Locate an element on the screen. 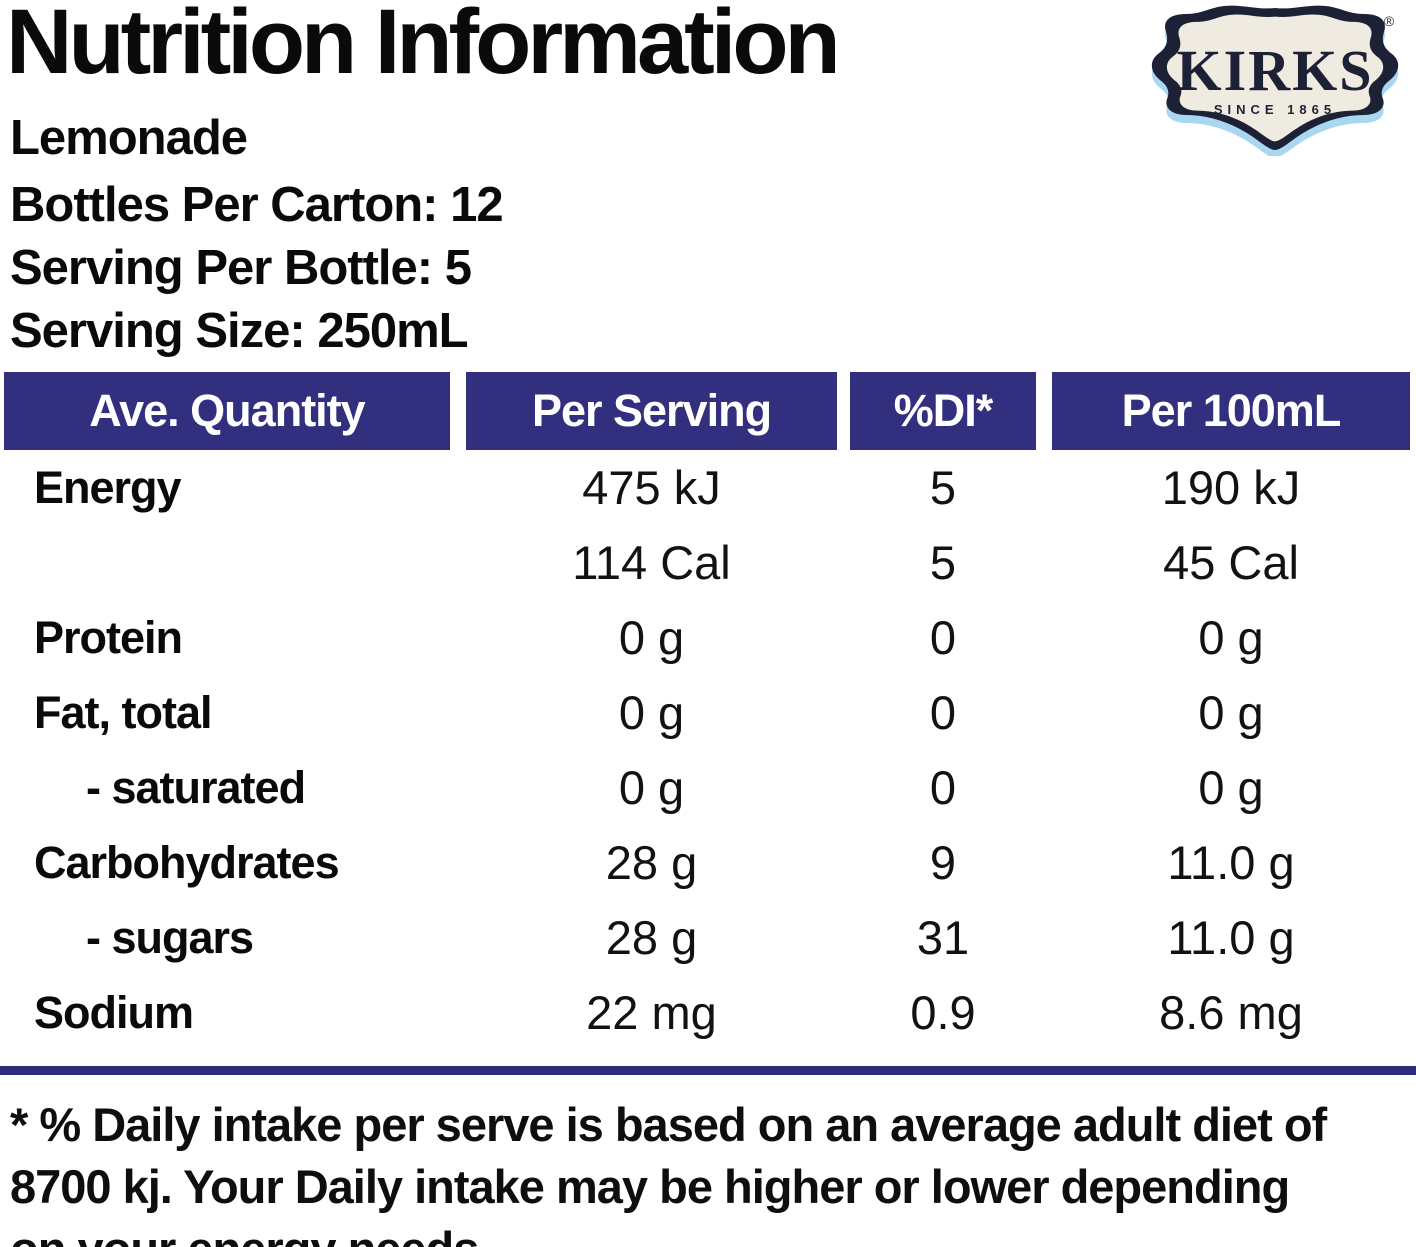  row-per-100ml: 190 kJ is located at coordinates (1231, 487).